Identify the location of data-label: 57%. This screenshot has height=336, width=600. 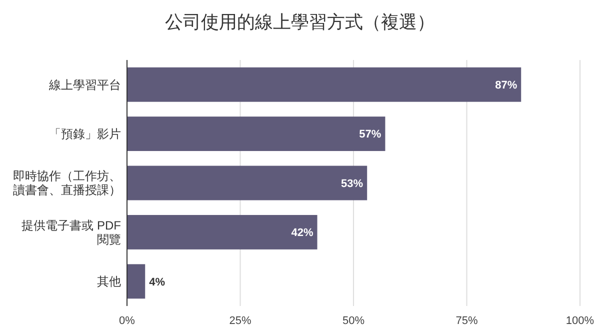
(370, 134).